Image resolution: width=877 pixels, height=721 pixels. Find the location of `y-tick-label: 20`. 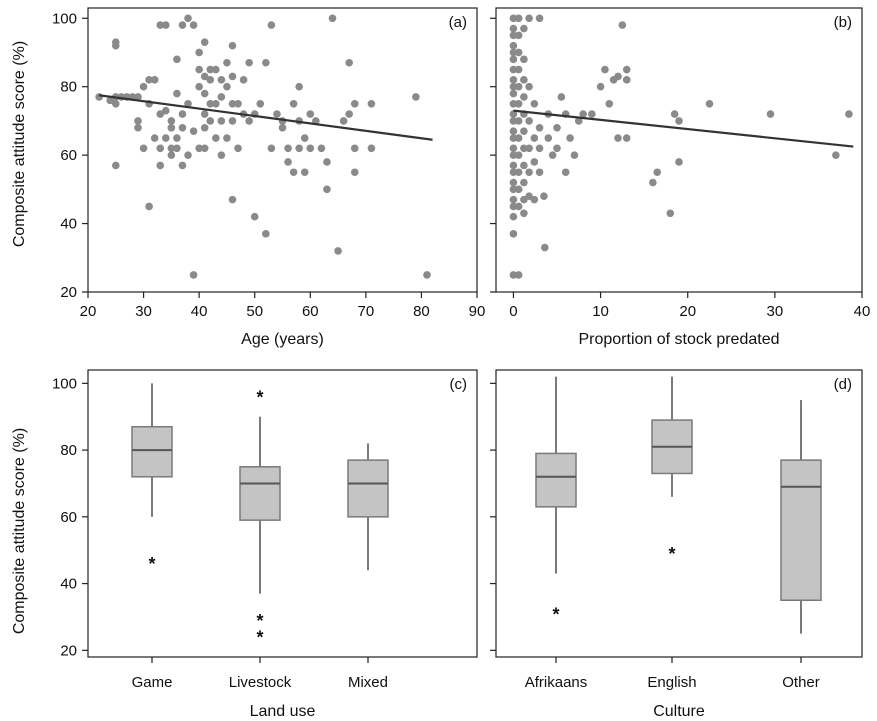

y-tick-label: 20 is located at coordinates (68, 650).